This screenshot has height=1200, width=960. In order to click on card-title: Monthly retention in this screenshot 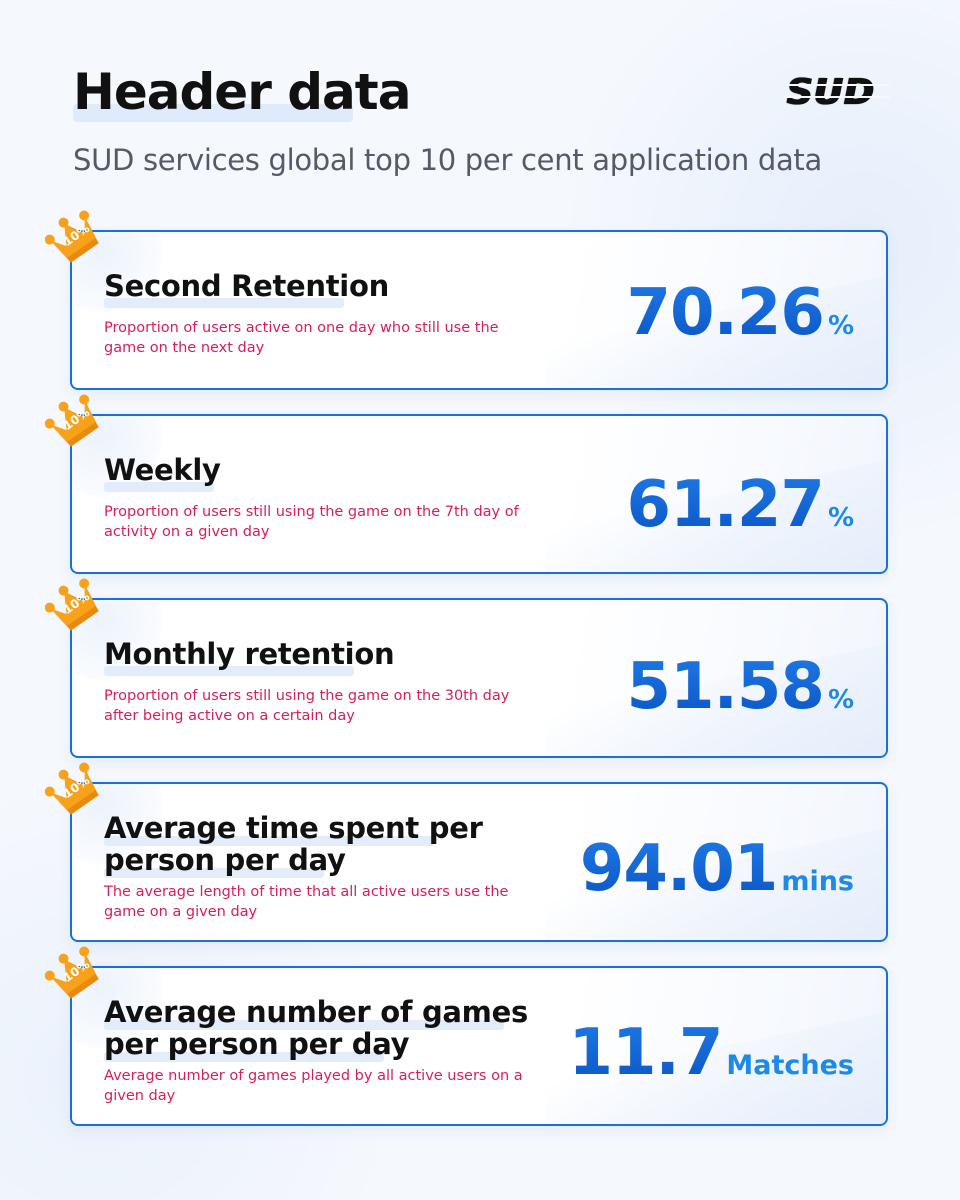, I will do `click(249, 654)`.